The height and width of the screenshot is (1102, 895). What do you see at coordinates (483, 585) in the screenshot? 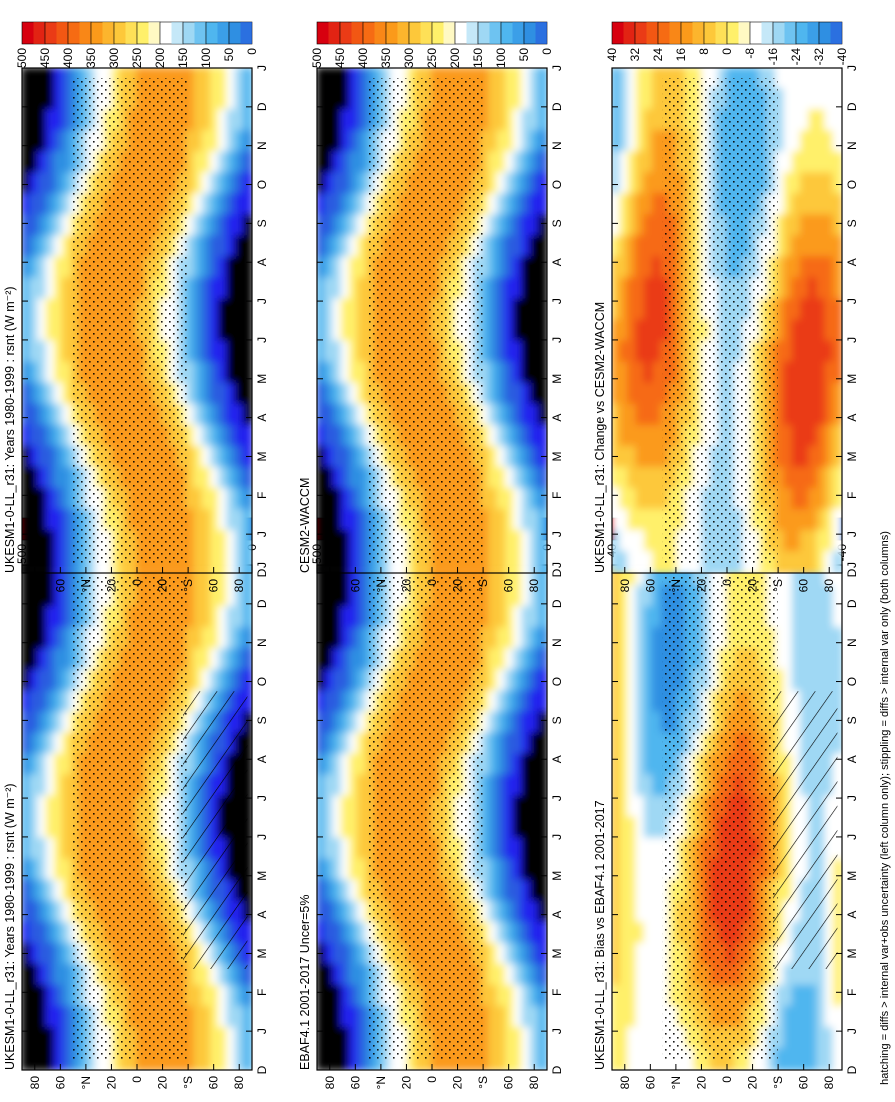
I see `lat-tick-label: °S` at bounding box center [483, 585].